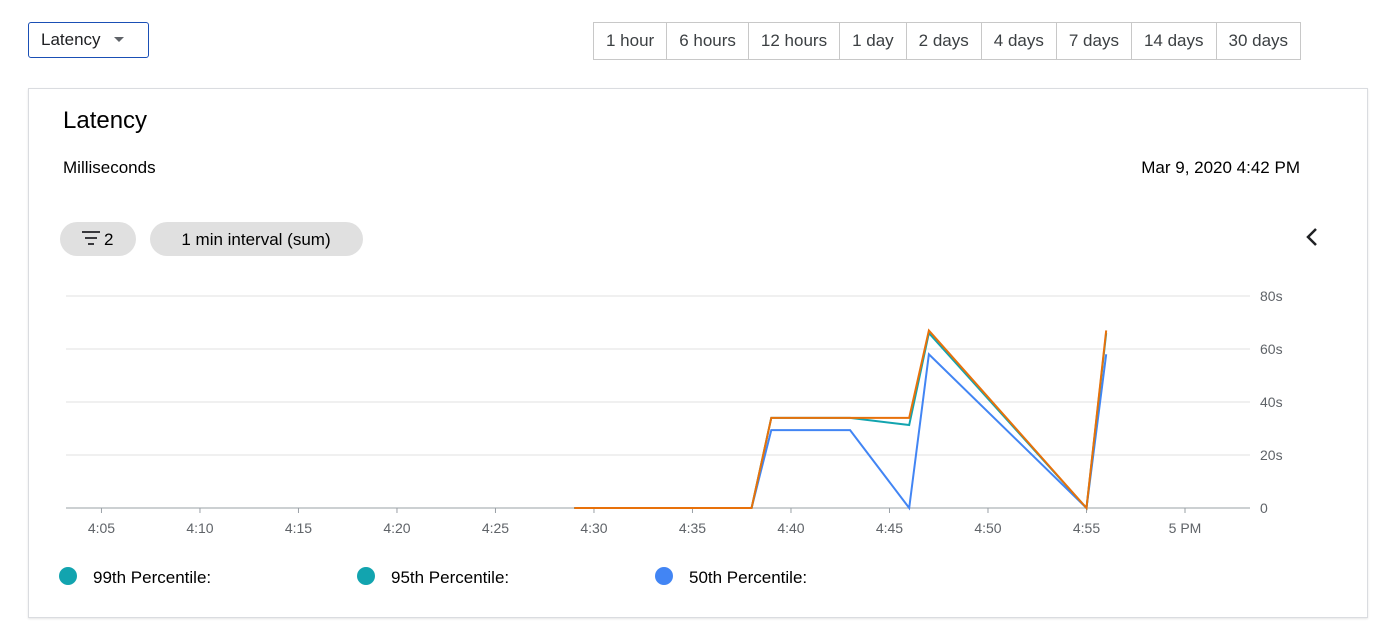 The image size is (1400, 637). I want to click on timestamp: Mar 9, 2020 4:42 PM, so click(1220, 167).